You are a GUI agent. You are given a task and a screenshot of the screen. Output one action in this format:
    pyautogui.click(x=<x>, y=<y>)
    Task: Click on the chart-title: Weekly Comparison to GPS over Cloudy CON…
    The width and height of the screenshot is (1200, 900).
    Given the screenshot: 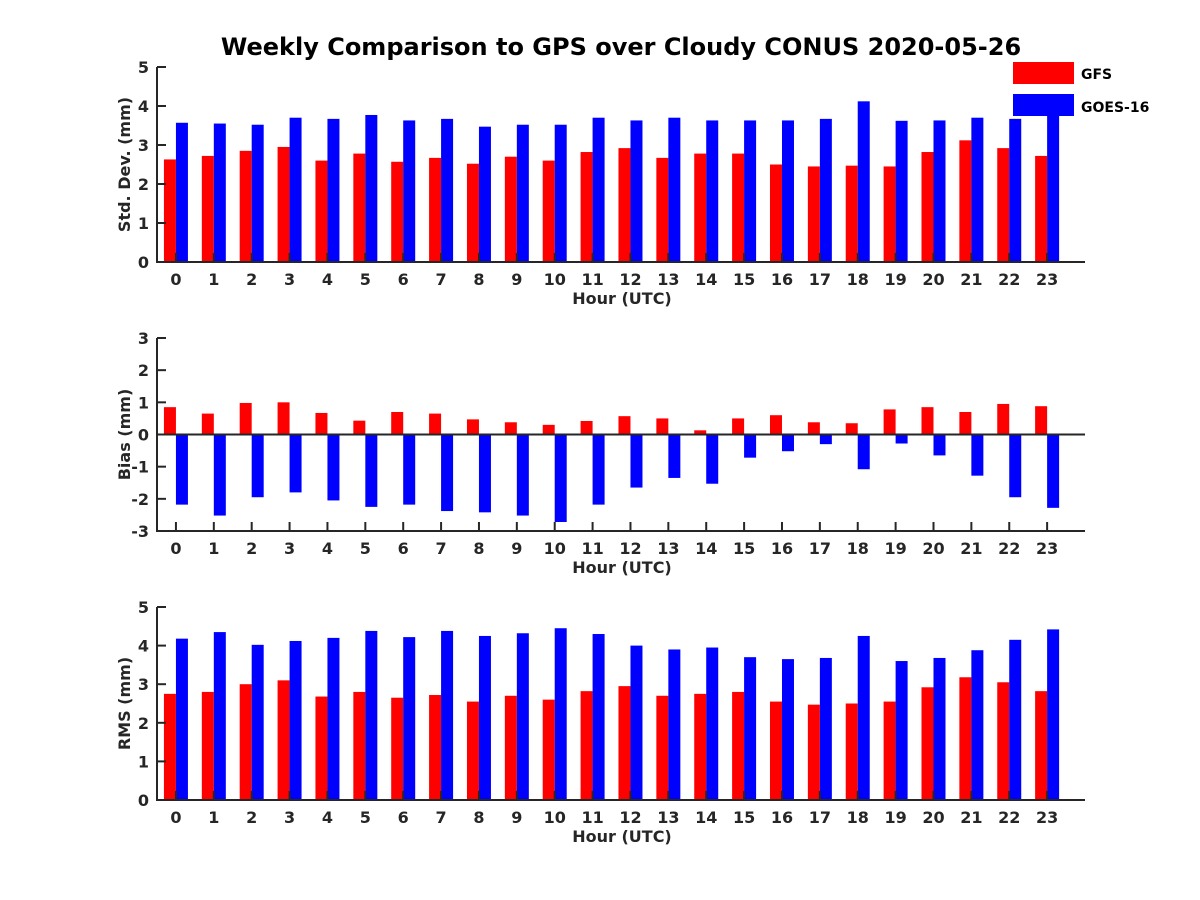 What is the action you would take?
    pyautogui.click(x=621, y=47)
    